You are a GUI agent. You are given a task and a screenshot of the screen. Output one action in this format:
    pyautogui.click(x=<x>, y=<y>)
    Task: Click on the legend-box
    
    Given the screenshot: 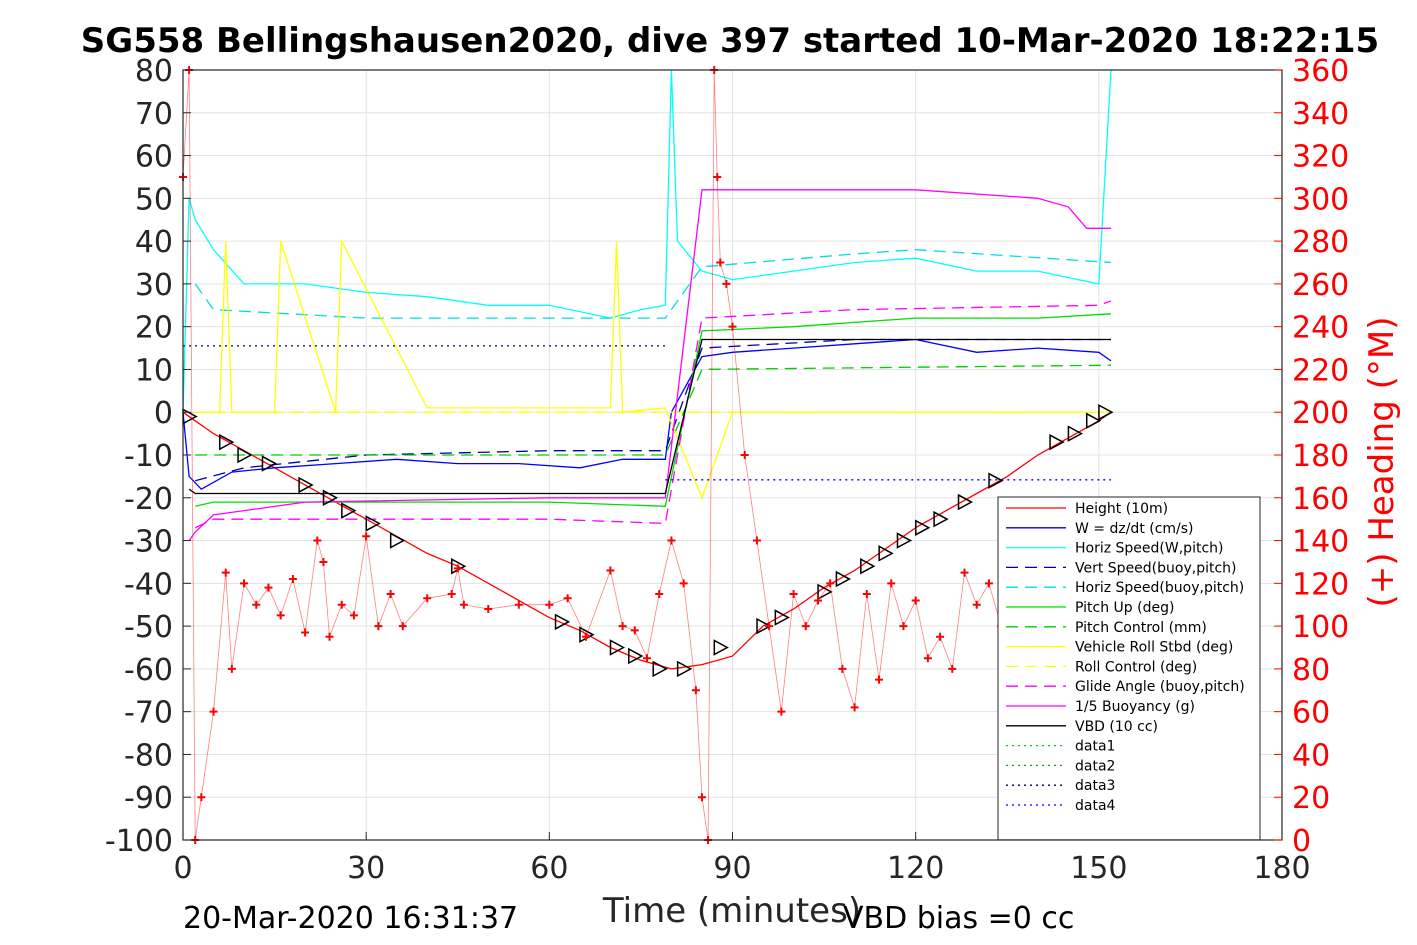 What is the action you would take?
    pyautogui.click(x=1129, y=668)
    